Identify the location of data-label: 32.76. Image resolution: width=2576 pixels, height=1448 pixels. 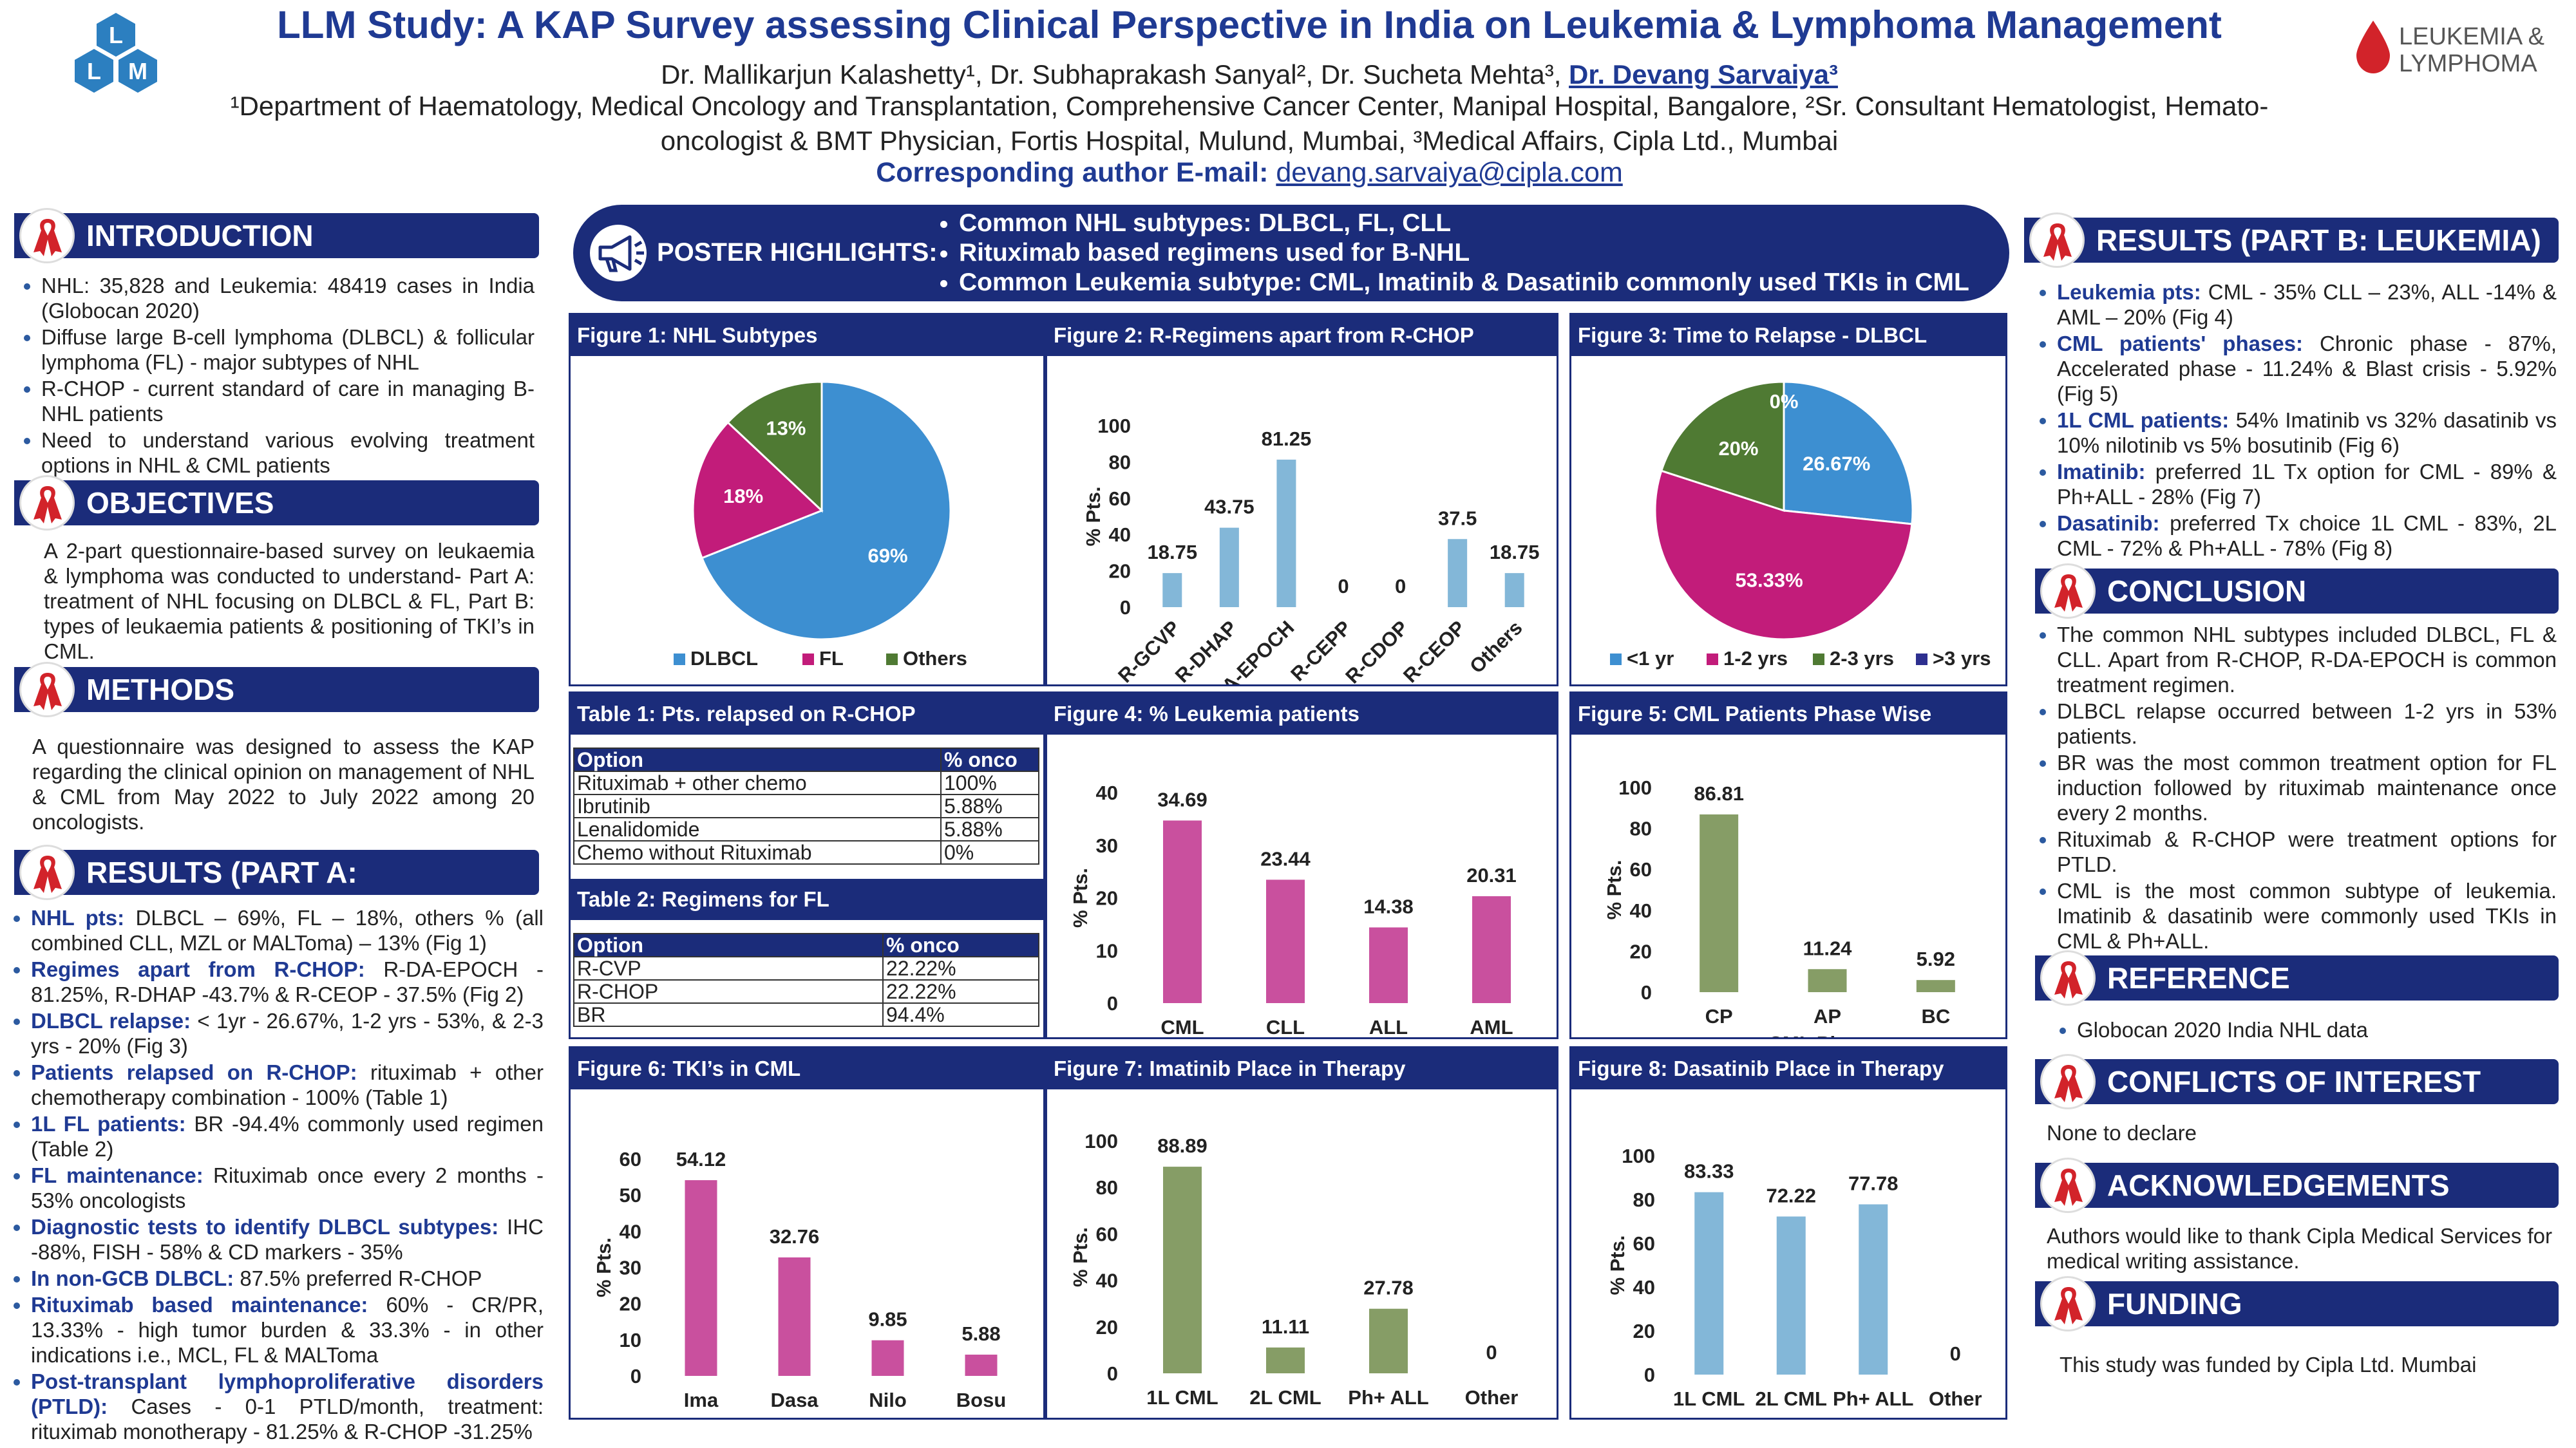
(795, 1236).